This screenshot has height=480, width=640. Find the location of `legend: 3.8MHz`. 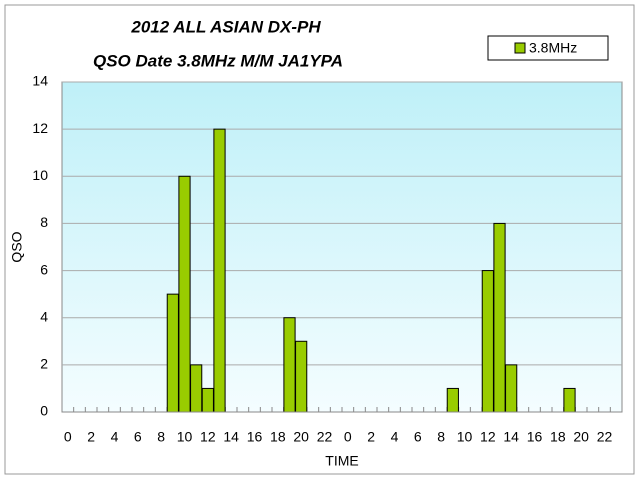

legend: 3.8MHz is located at coordinates (548, 48).